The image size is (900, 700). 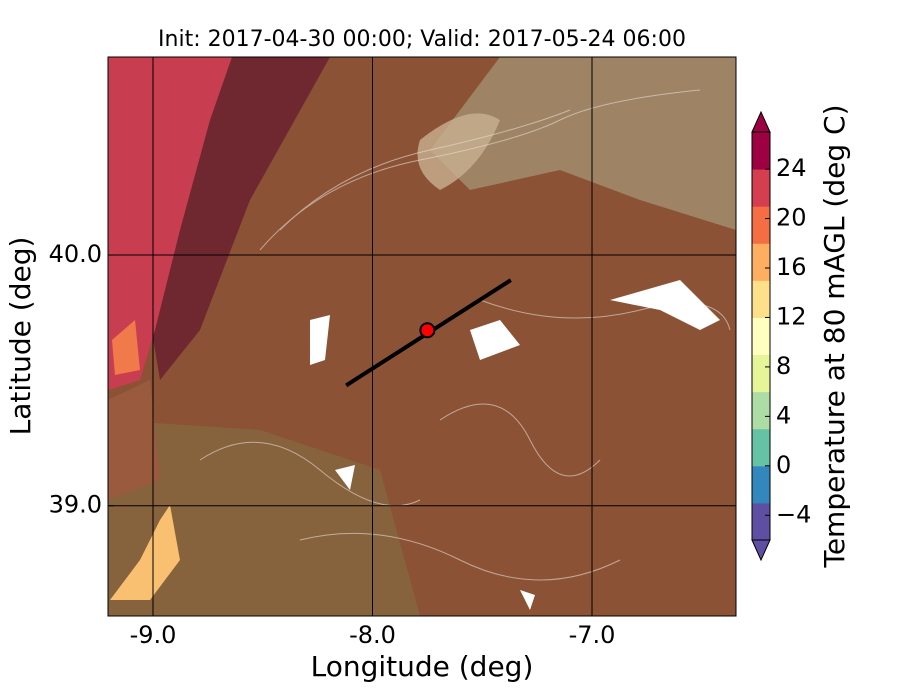 What do you see at coordinates (761, 121) in the screenshot?
I see `colorbar-extend-top` at bounding box center [761, 121].